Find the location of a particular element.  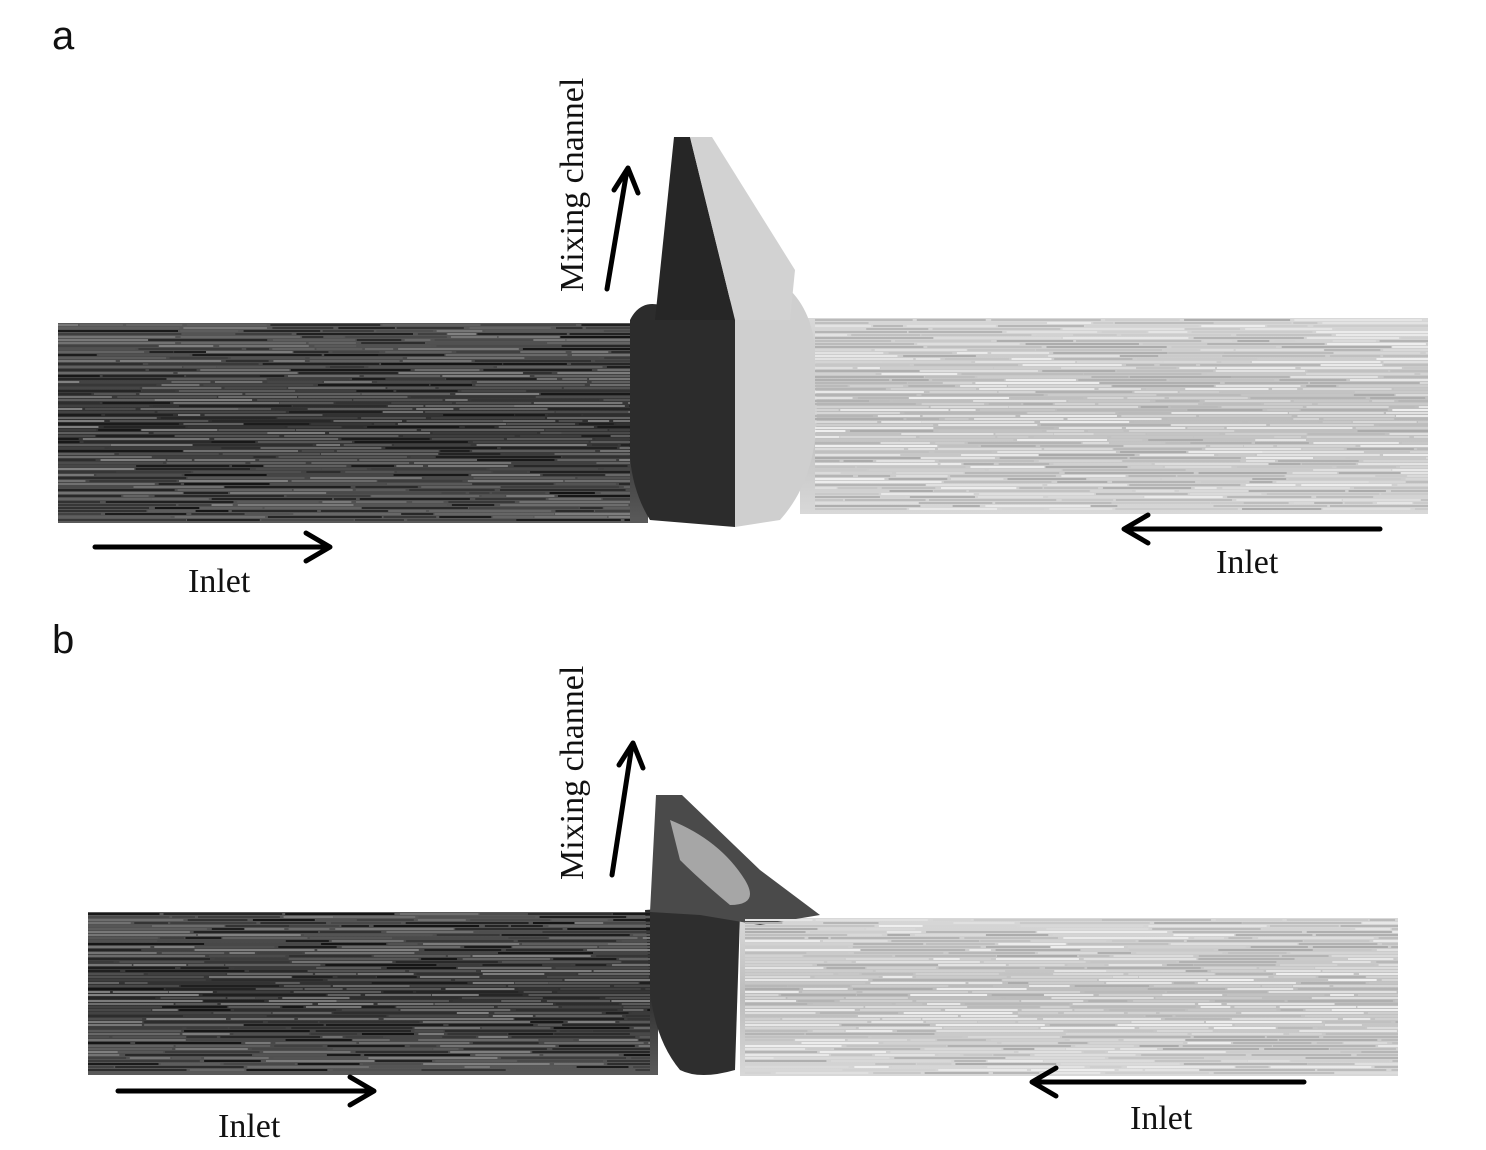

panel-b-mixing-swirl is located at coordinates (710, 862).